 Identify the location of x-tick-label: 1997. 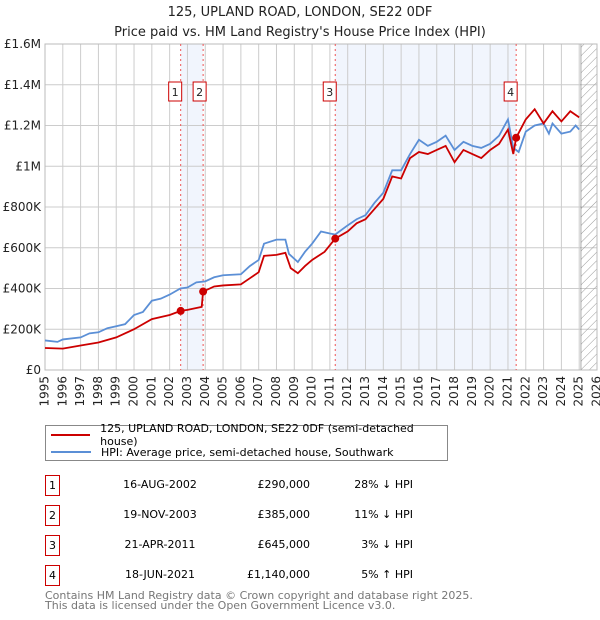
(80, 391).